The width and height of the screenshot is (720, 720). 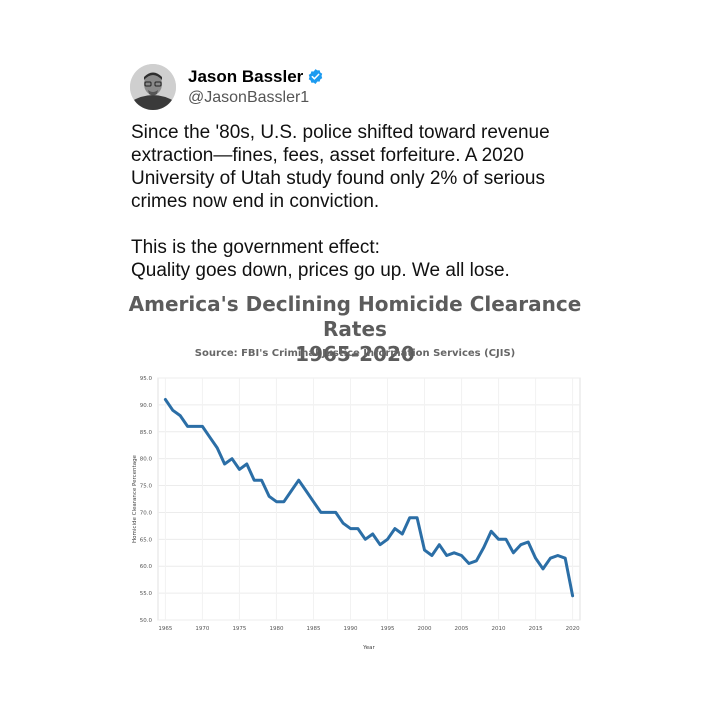 I want to click on author-info: Jason Bassler @JasonBassler1, so click(x=256, y=87).